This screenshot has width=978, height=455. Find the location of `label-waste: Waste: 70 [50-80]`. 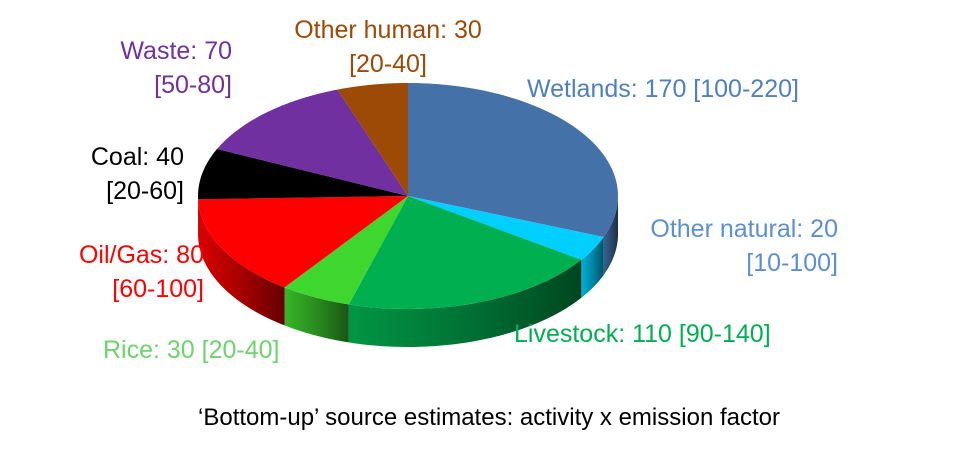

label-waste: Waste: 70 [50-80] is located at coordinates (176, 68).